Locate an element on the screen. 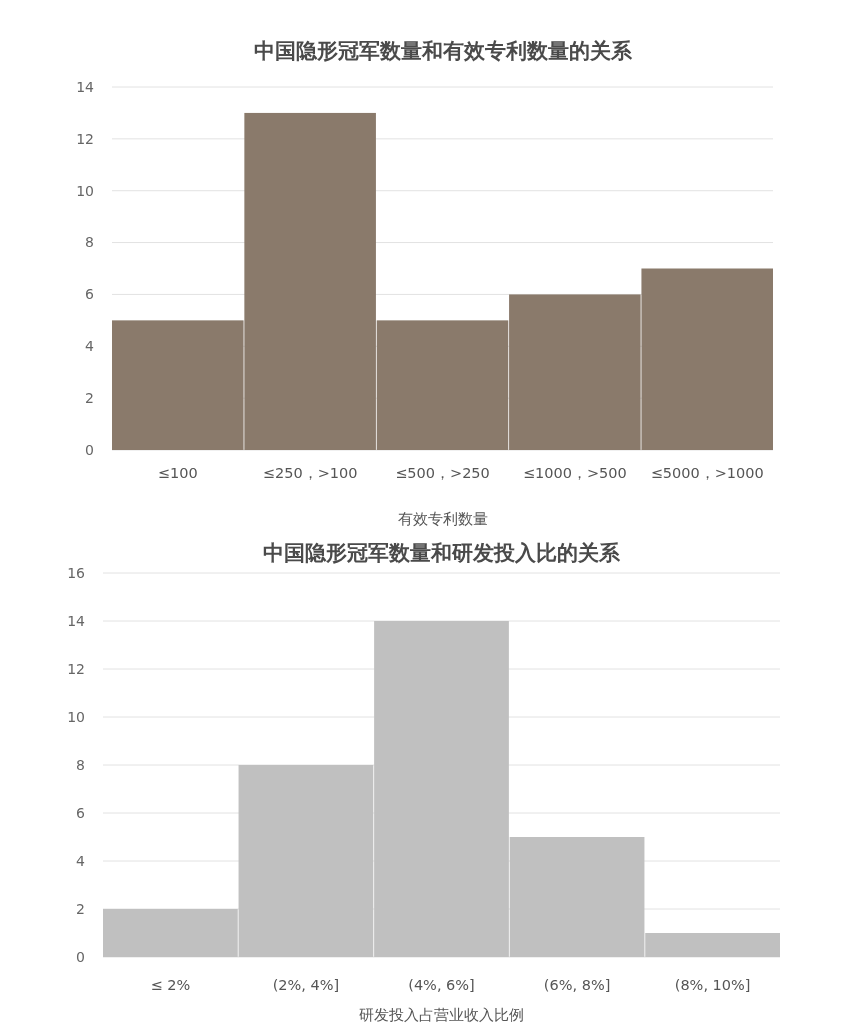 The width and height of the screenshot is (853, 1032). x-tick-label: ≤1000，>500 is located at coordinates (574, 473).